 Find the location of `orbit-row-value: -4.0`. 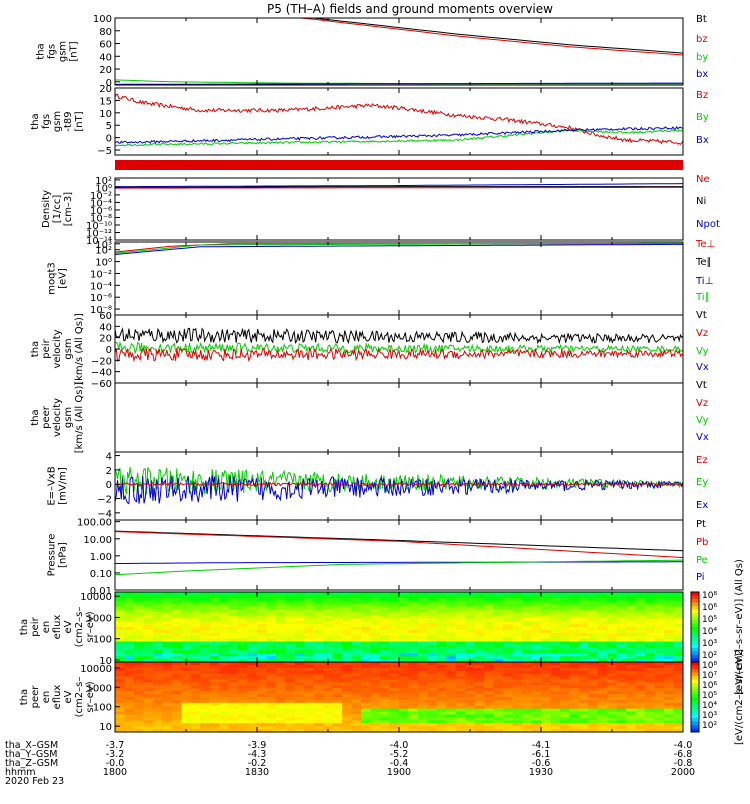

orbit-row-value: -4.0 is located at coordinates (399, 745).